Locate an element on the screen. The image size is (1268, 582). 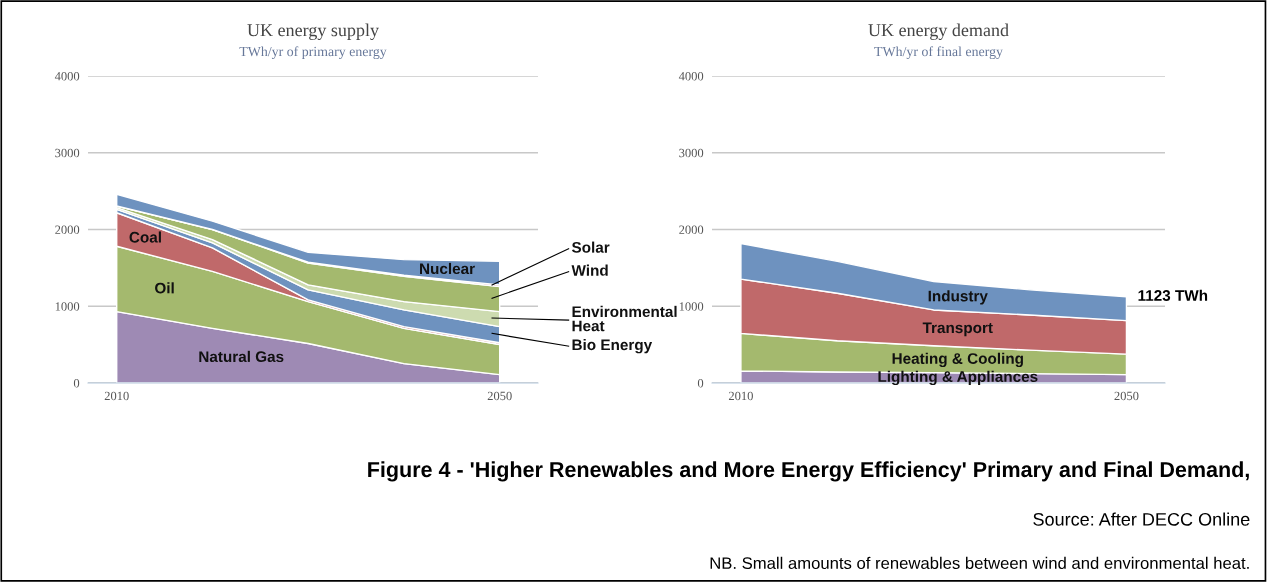
series-label: Lighting & Appliances is located at coordinates (958, 378).